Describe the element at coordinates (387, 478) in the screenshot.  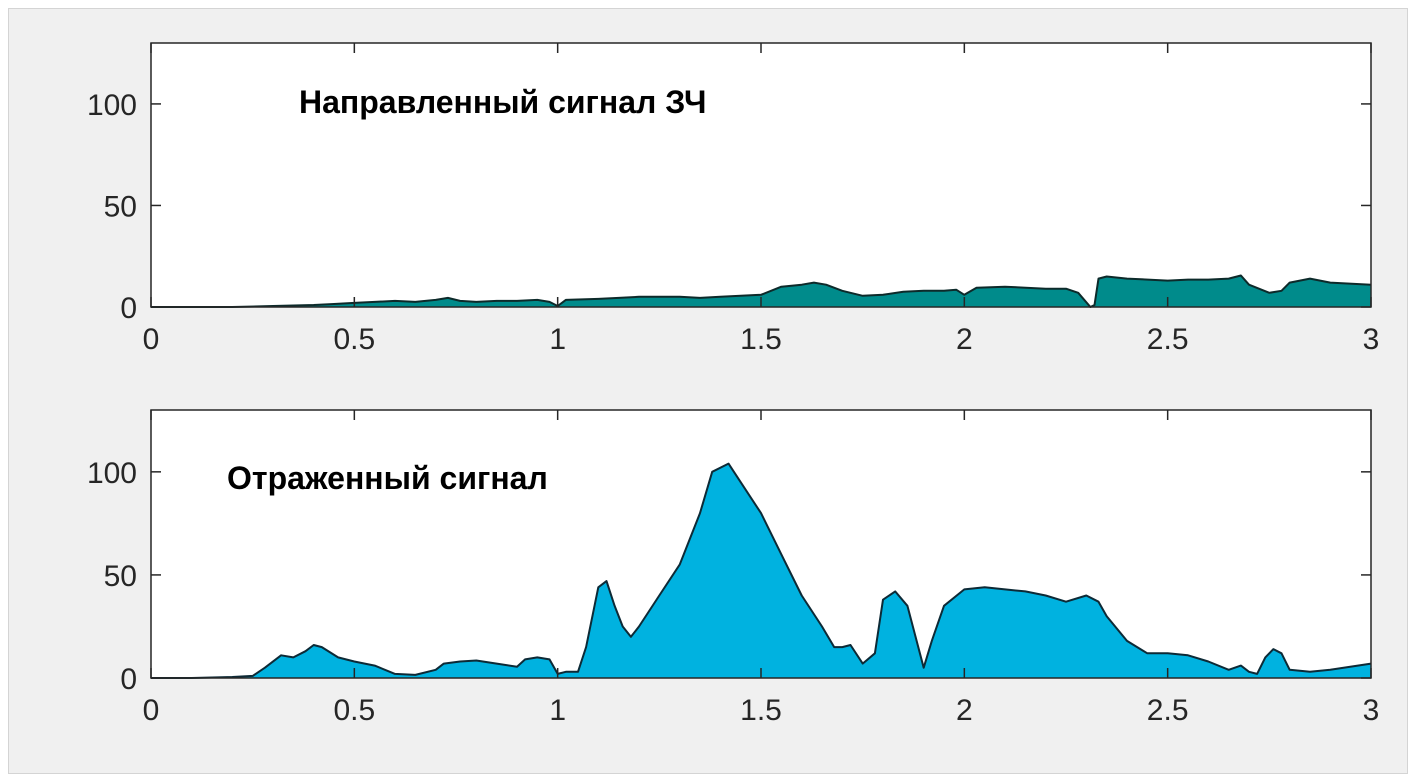
I see `panel-title-2: Отраженный сигнал` at that location.